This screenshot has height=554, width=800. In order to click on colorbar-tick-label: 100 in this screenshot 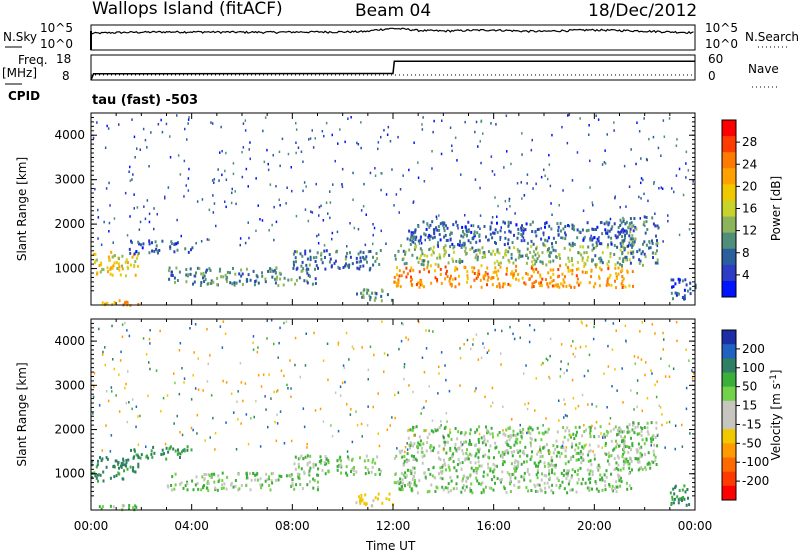, I will do `click(753, 368)`.